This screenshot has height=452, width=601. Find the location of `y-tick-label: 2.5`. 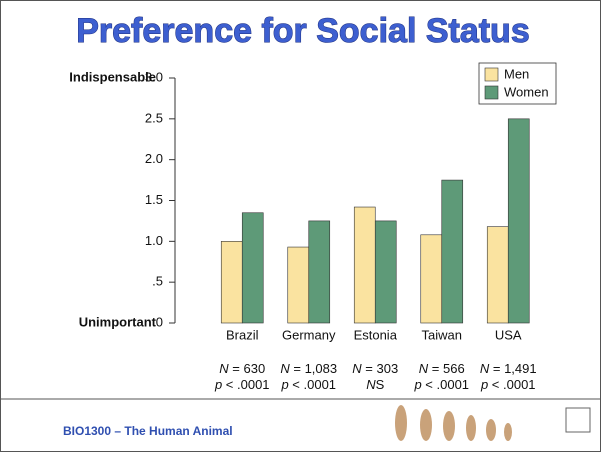

y-tick-label: 2.5 is located at coordinates (154, 117).